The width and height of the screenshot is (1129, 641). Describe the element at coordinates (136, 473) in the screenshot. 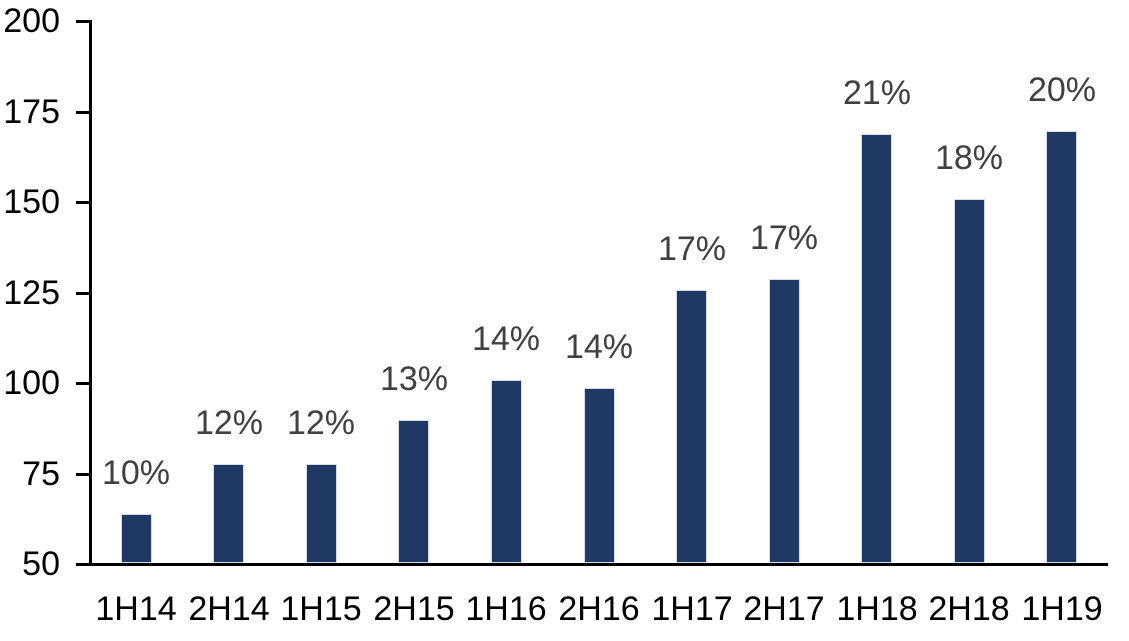

I see `bar-value-label: 10%` at that location.